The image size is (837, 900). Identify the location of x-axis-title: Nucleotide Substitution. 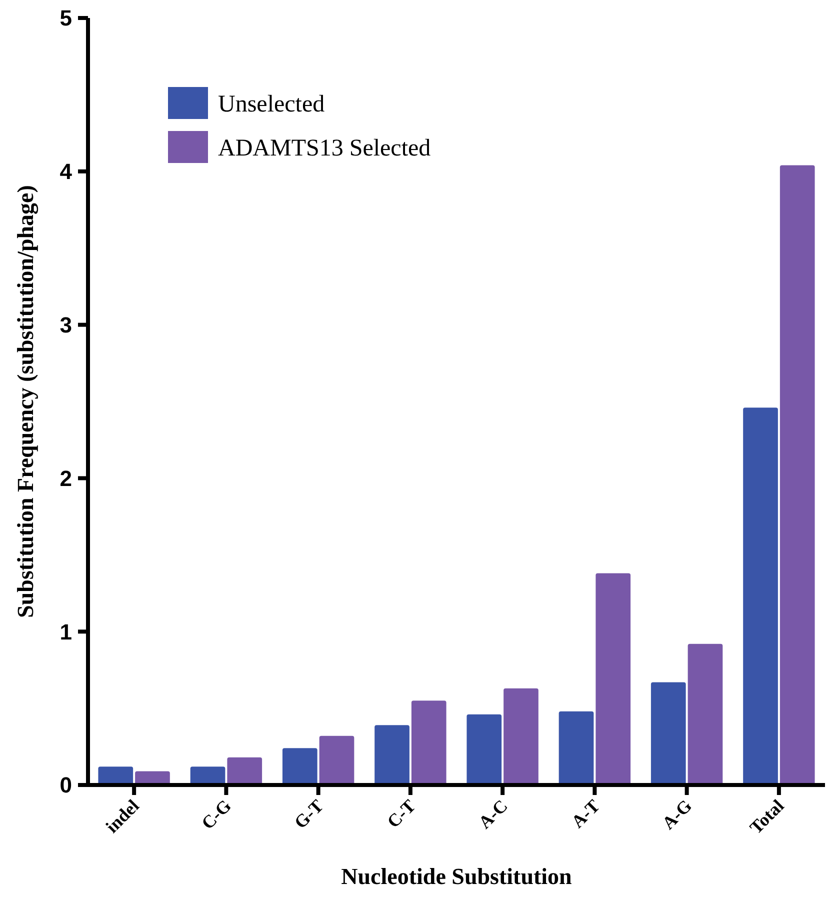
(456, 876).